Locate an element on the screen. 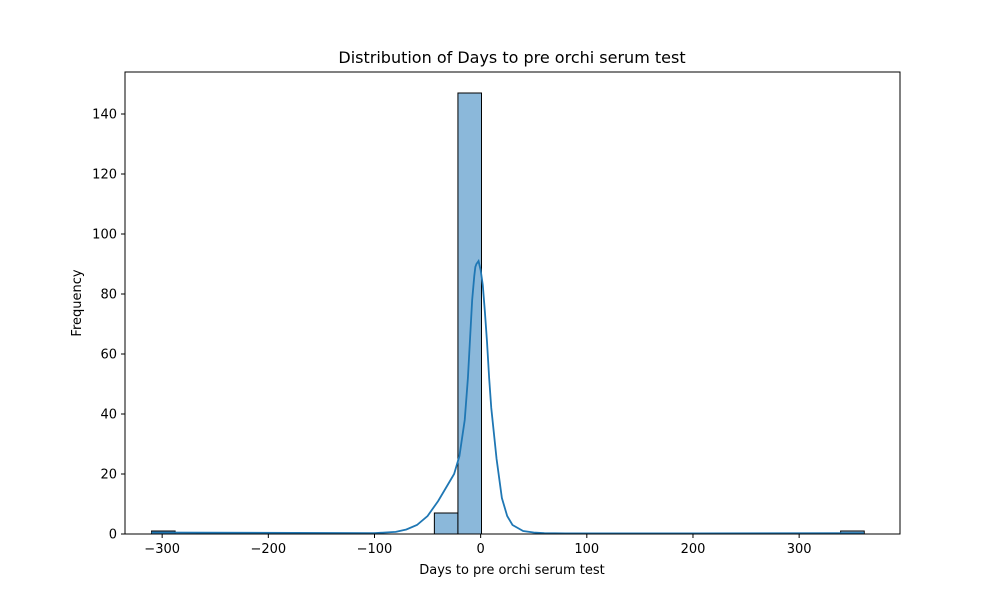 The height and width of the screenshot is (600, 1000). y-tick-label: 0 is located at coordinates (113, 535).